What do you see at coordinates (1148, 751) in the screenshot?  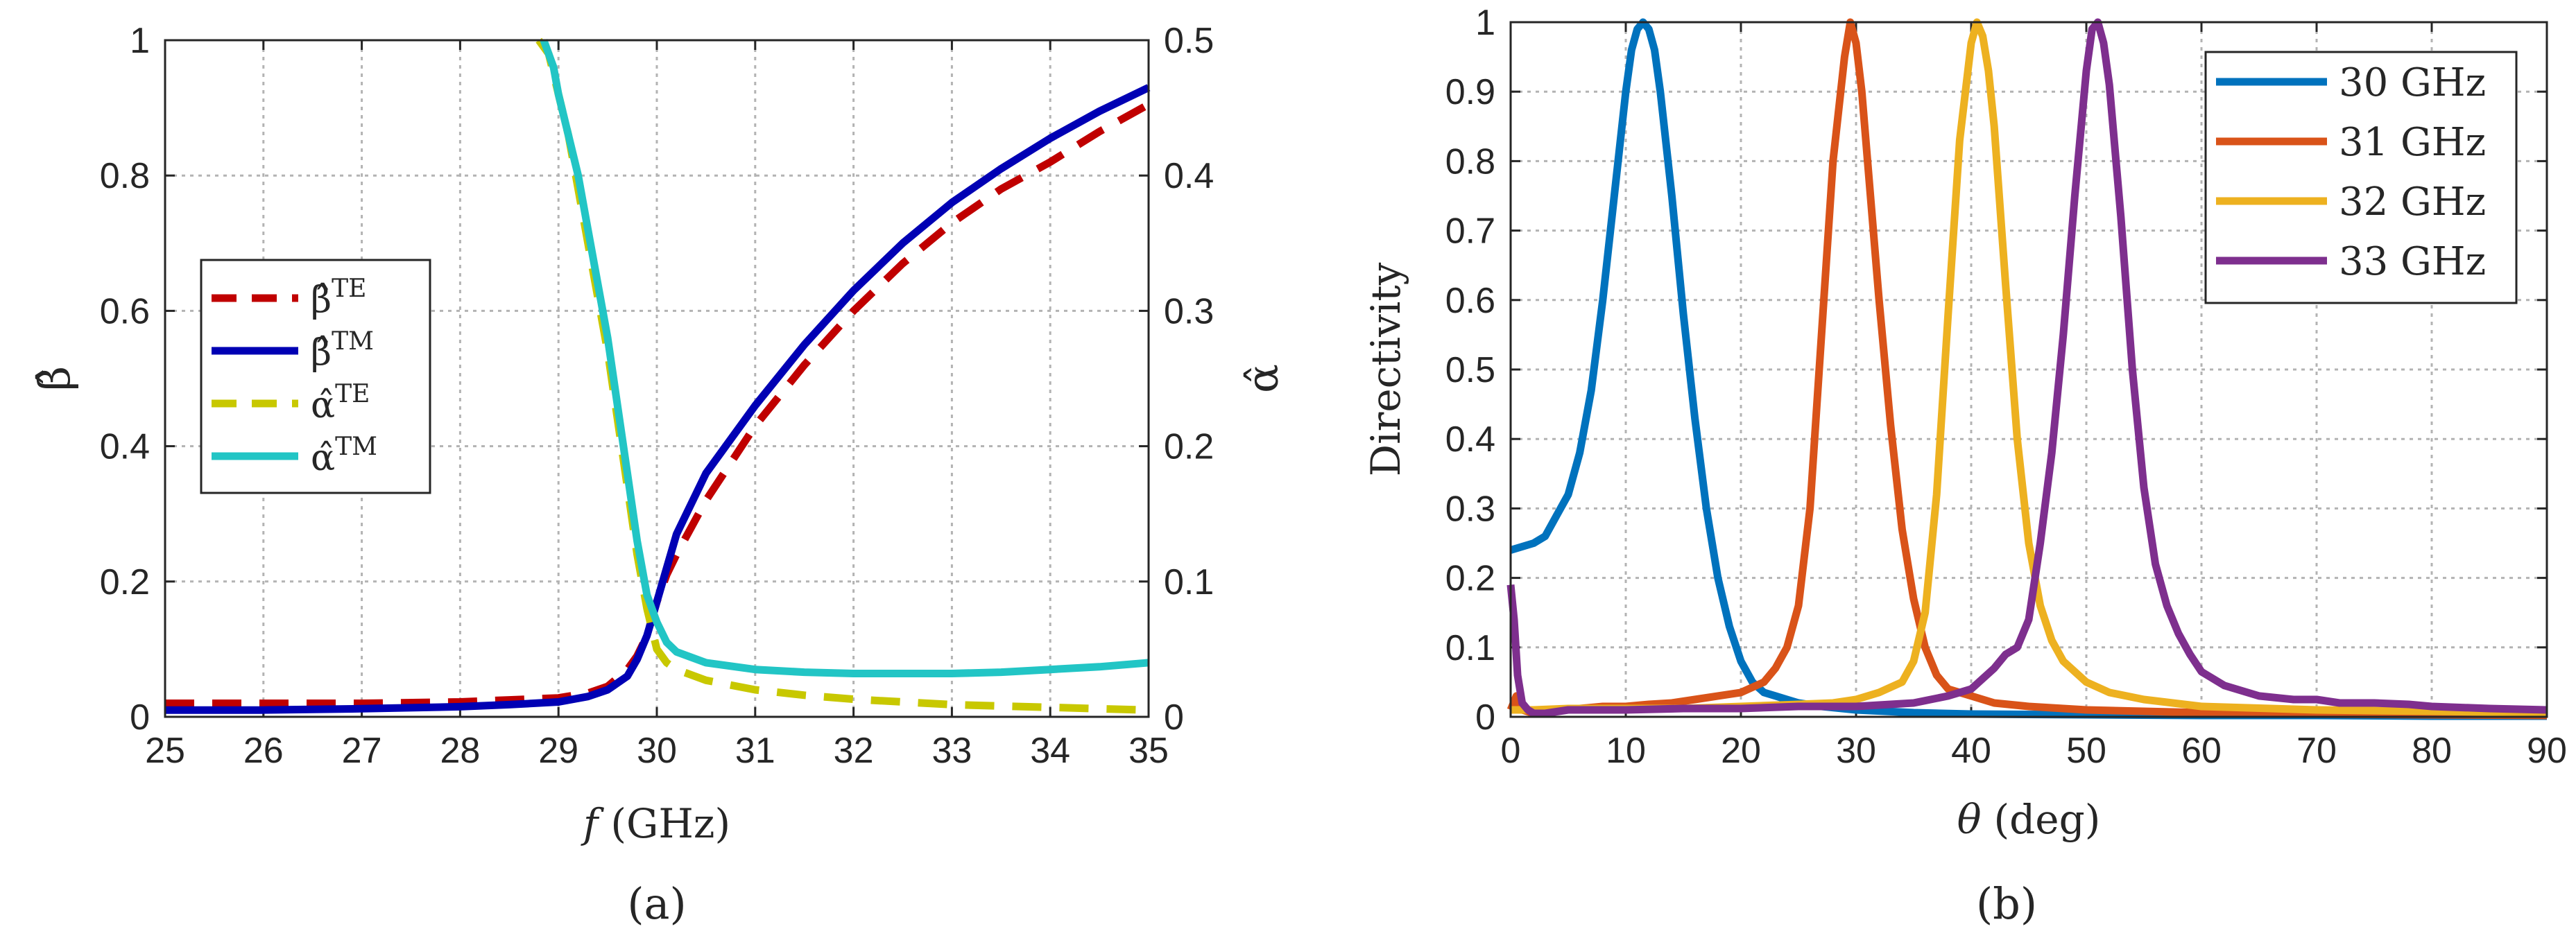 I see `a-x-tick-label: 35` at bounding box center [1148, 751].